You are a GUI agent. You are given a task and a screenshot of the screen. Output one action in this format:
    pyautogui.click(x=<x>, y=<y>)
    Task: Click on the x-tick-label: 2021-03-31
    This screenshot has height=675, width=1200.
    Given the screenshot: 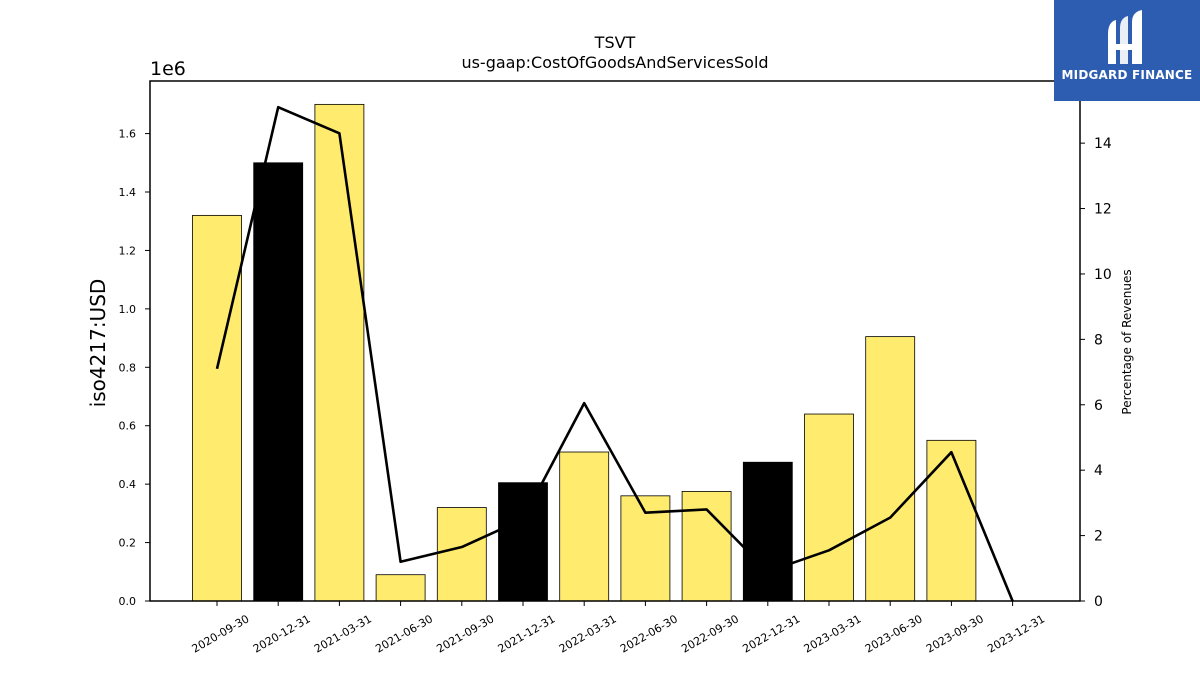 What is the action you would take?
    pyautogui.click(x=343, y=633)
    